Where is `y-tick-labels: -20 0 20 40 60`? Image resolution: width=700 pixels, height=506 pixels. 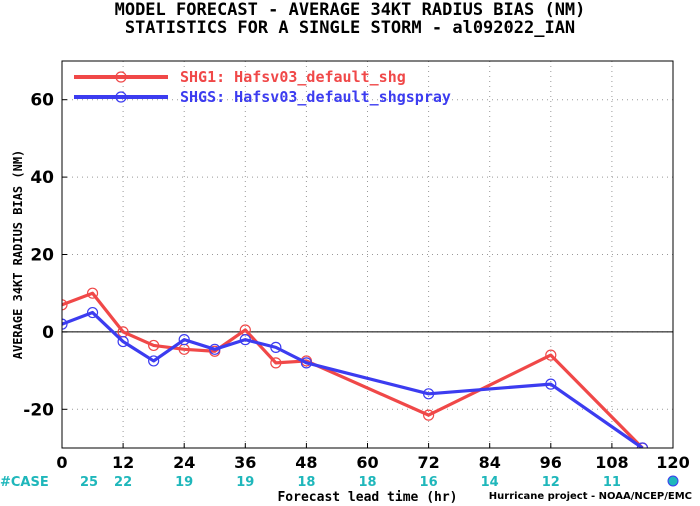
y-tick-labels: -20 0 20 40 60 is located at coordinates (45, 255).